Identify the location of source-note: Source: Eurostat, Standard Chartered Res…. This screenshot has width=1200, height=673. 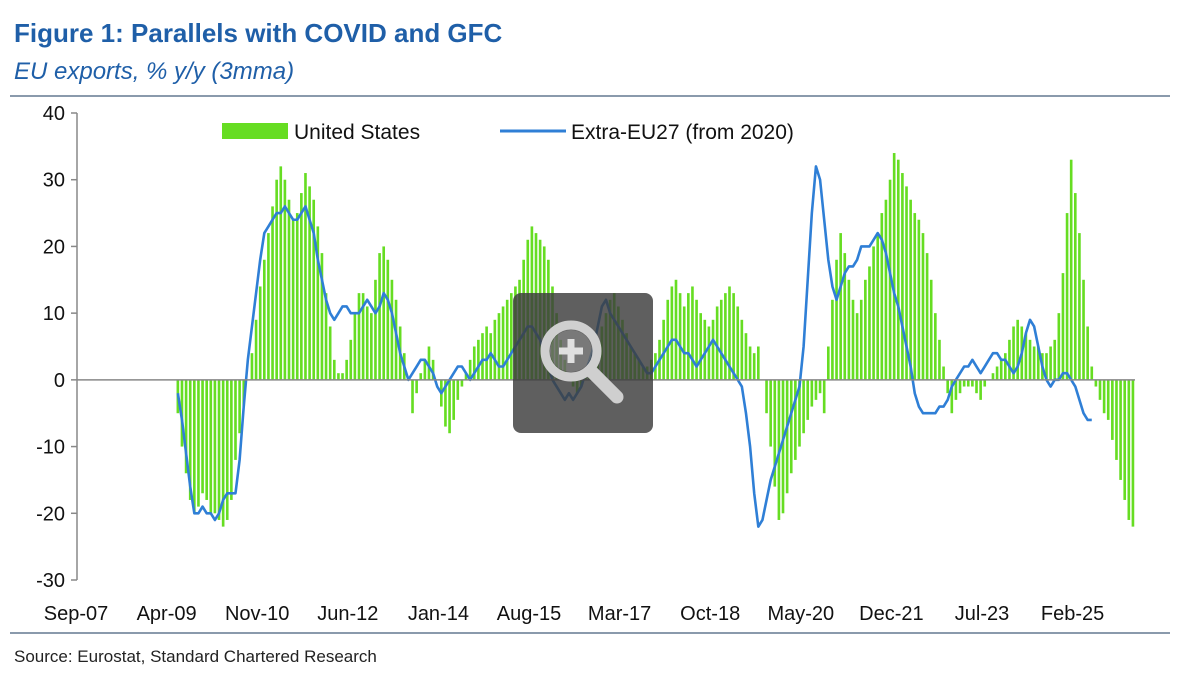
(195, 656).